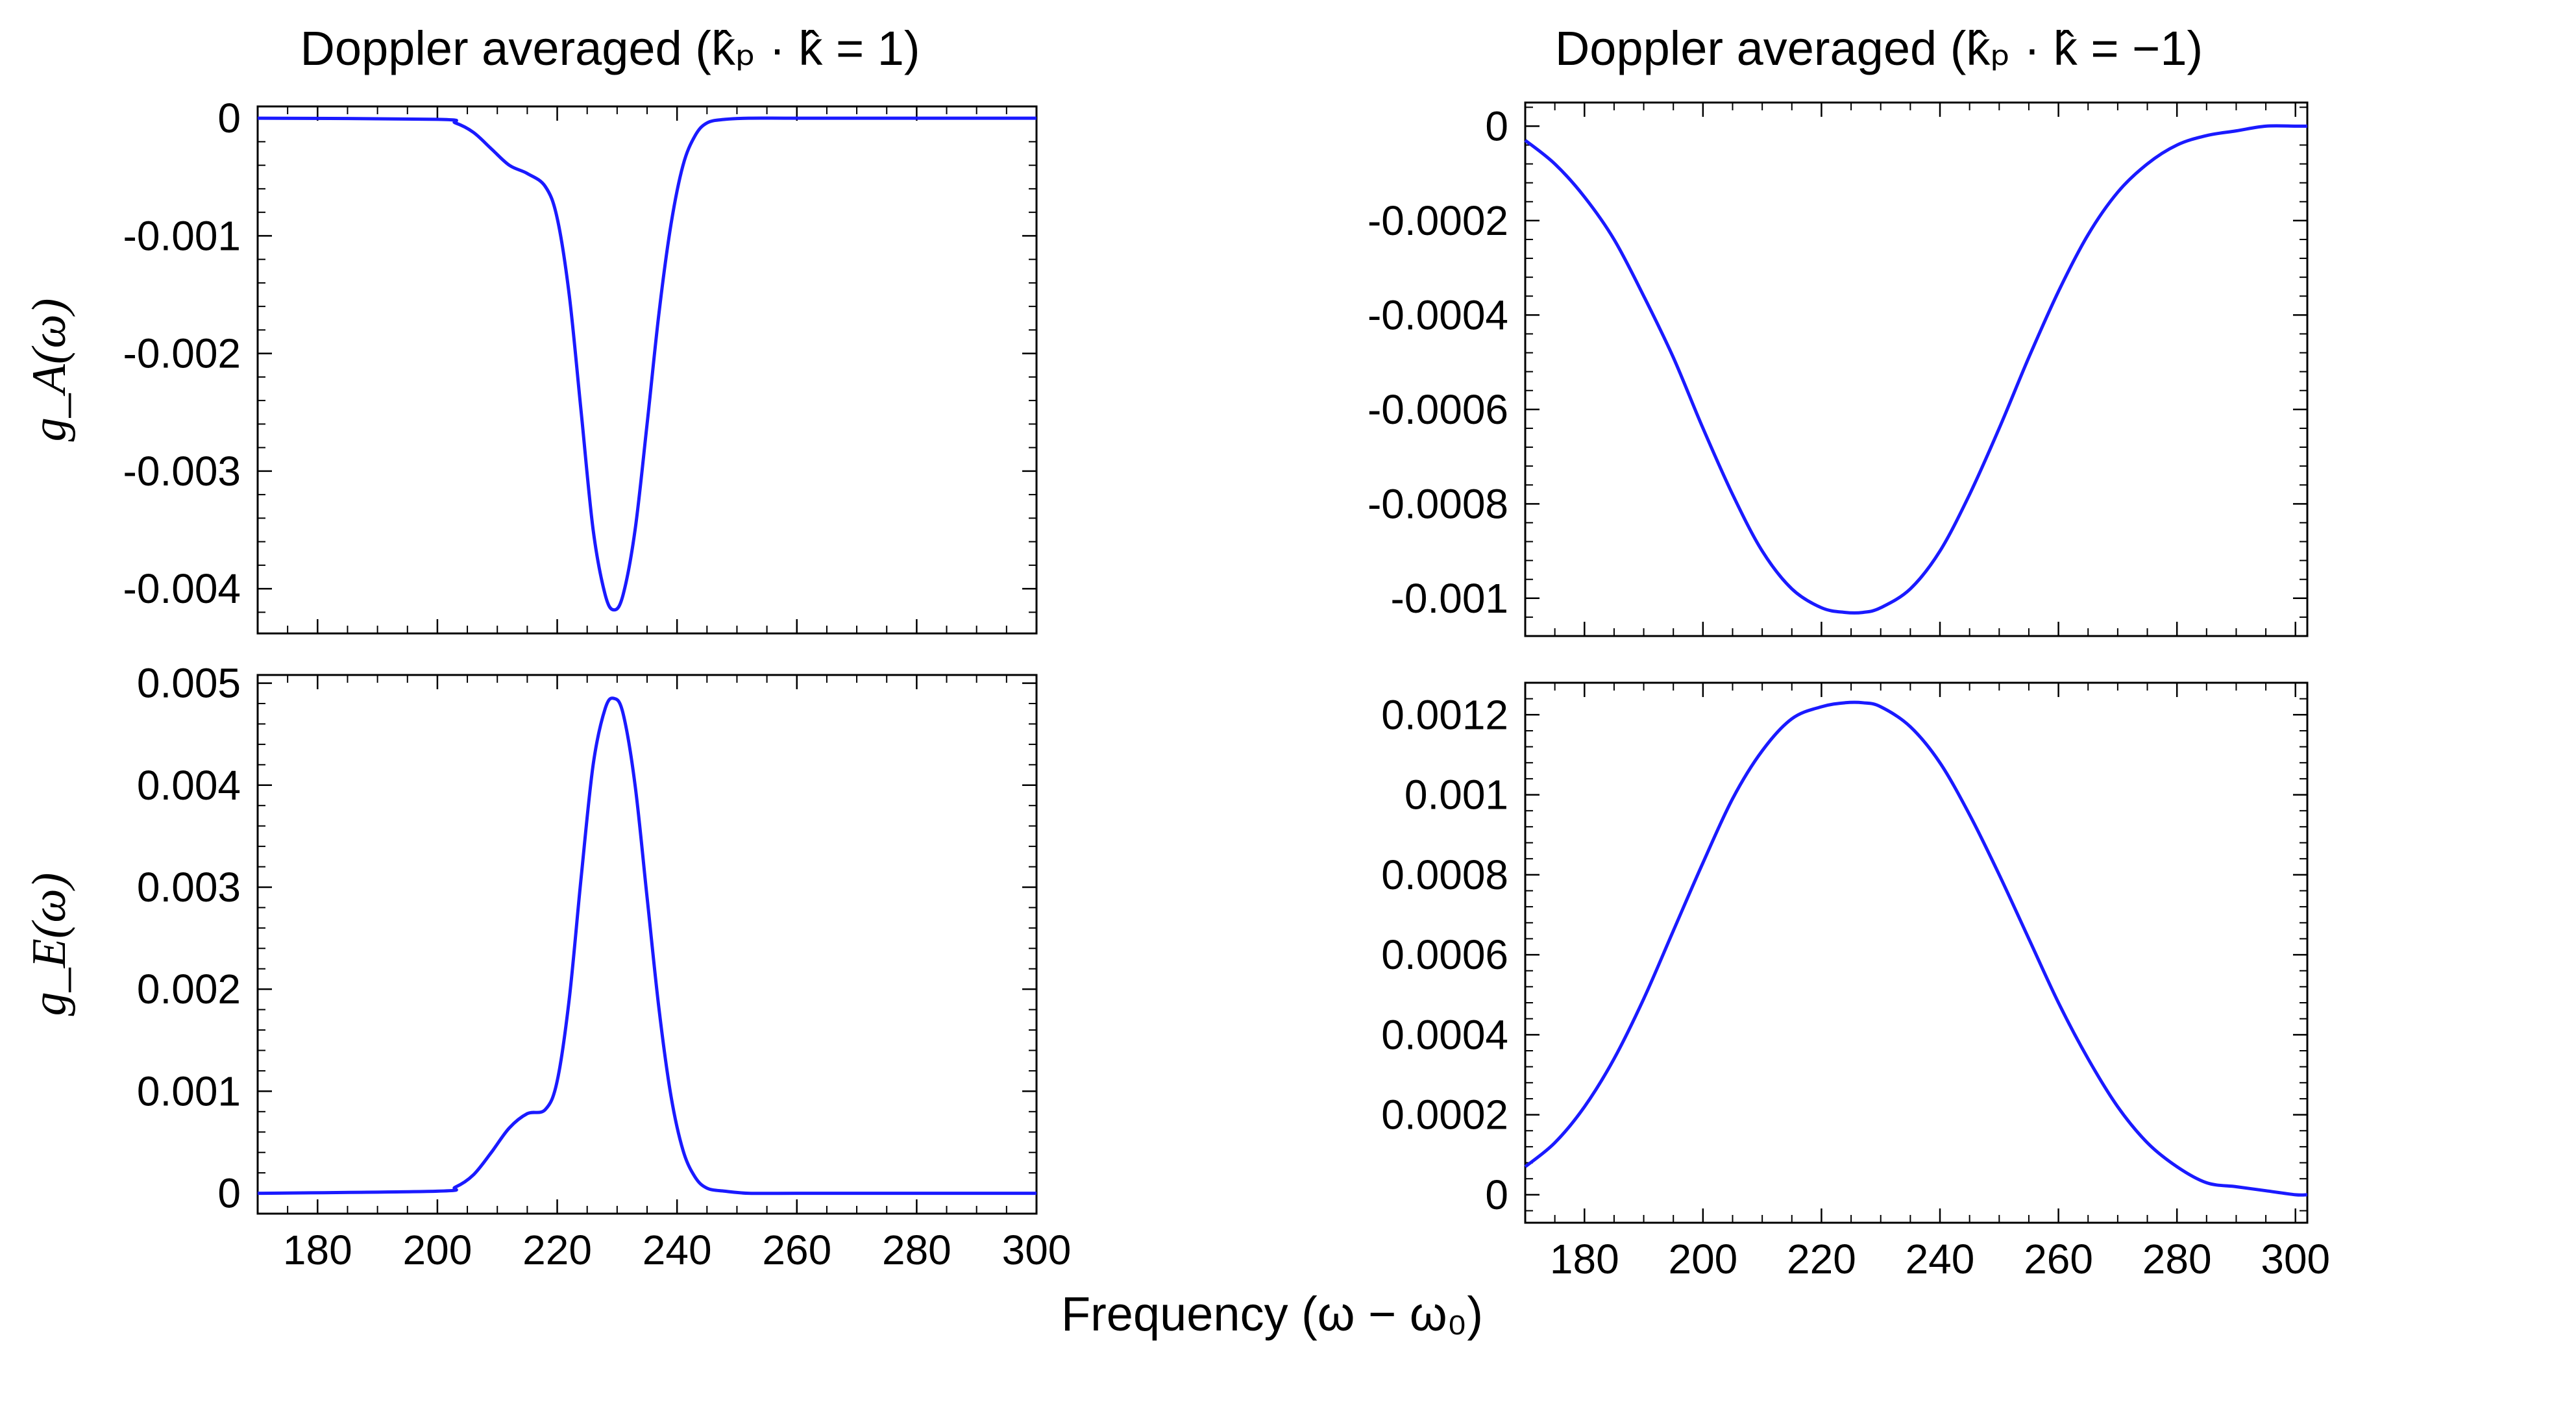 Image resolution: width=2576 pixels, height=1409 pixels. What do you see at coordinates (1438, 314) in the screenshot?
I see `y-tick-label: -0.0004` at bounding box center [1438, 314].